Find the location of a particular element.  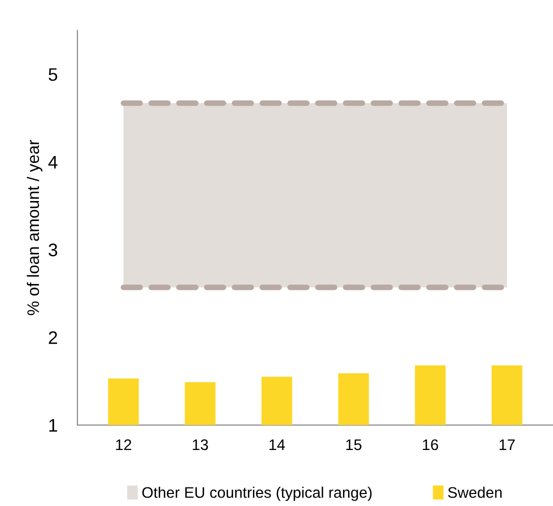

x-tick-label: 16 is located at coordinates (430, 444).